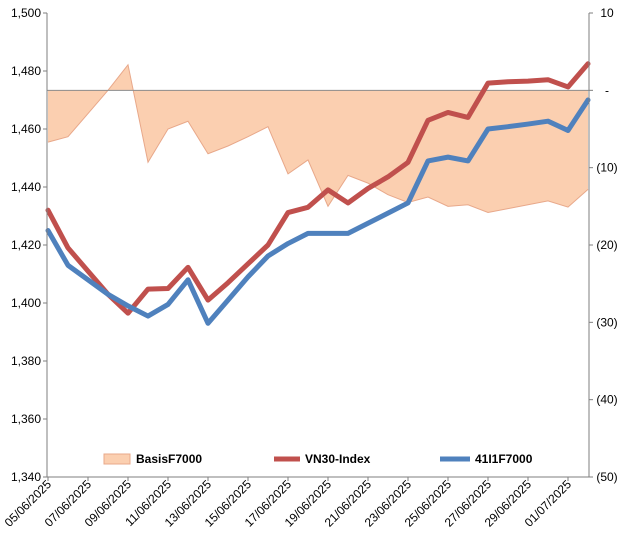  What do you see at coordinates (117, 459) in the screenshot?
I see `legend-swatch-basisf7000` at bounding box center [117, 459].